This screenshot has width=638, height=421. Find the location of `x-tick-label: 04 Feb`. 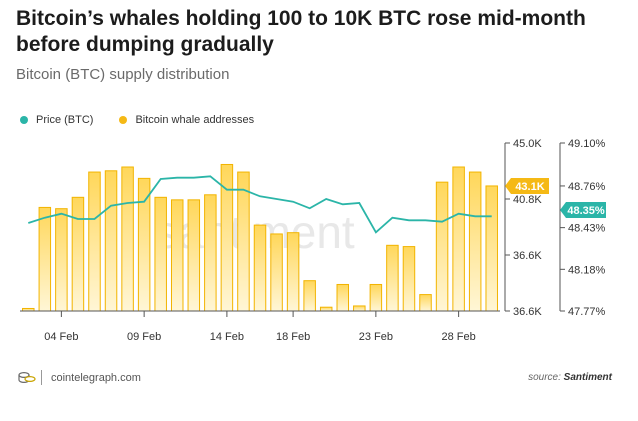

x-tick-label: 04 Feb is located at coordinates (61, 337).